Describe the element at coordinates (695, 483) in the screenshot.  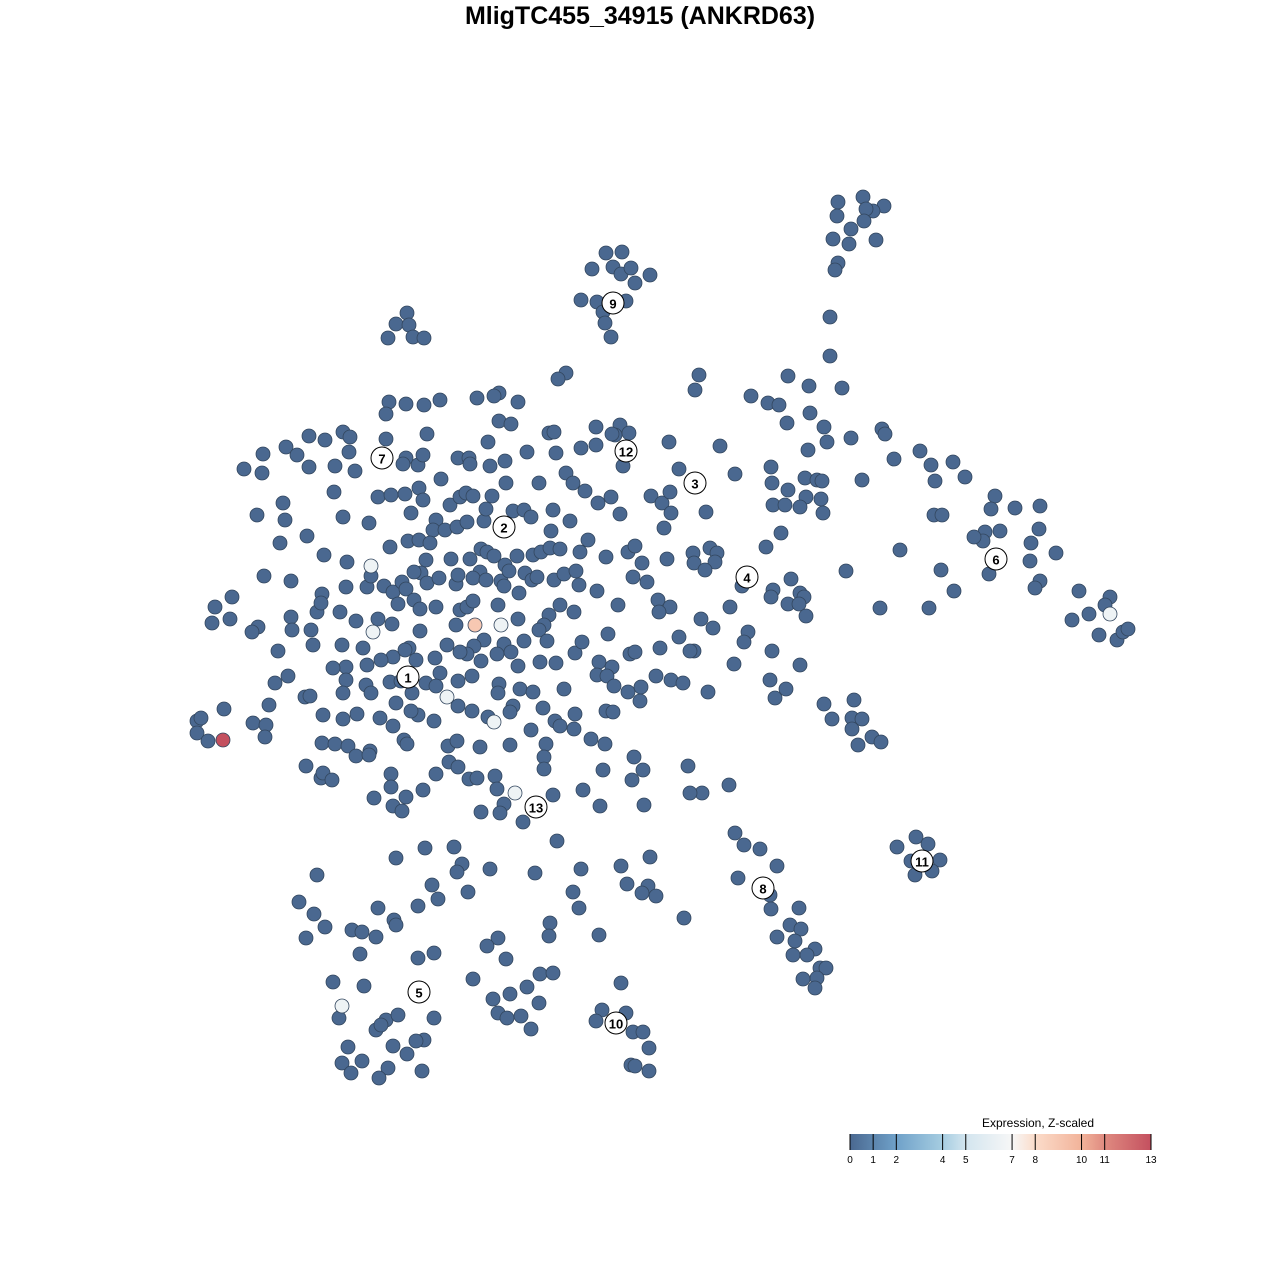
I see `cluster-label-circle` at that location.